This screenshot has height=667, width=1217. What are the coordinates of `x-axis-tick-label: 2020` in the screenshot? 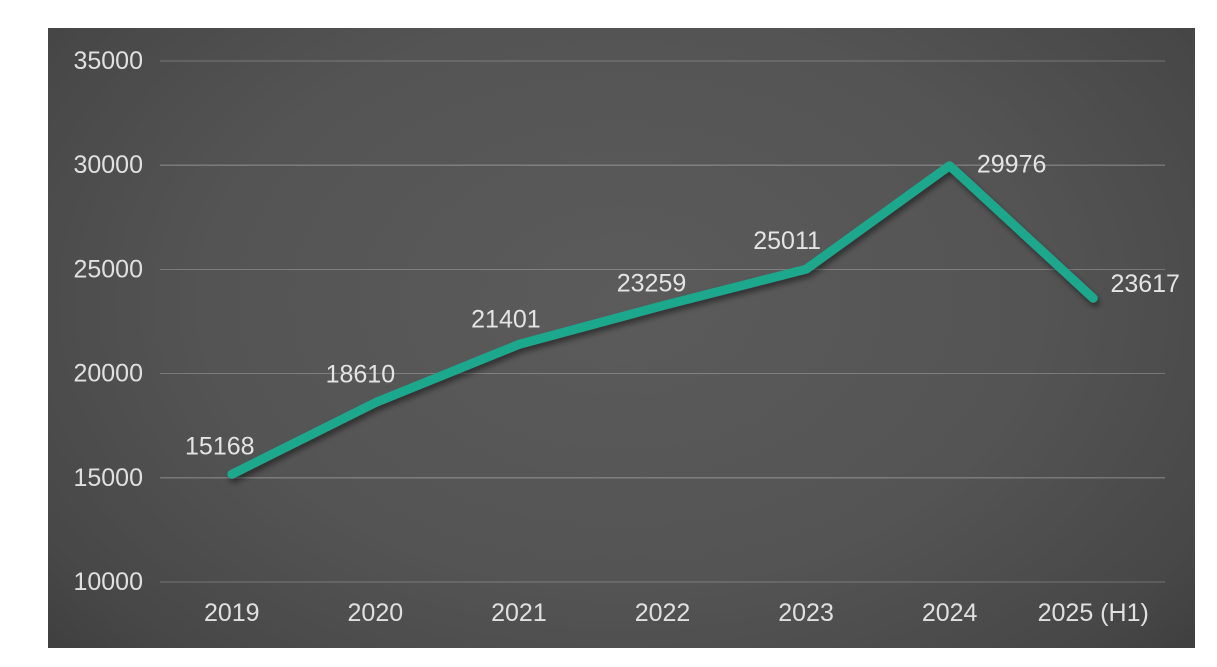 It's located at (376, 613).